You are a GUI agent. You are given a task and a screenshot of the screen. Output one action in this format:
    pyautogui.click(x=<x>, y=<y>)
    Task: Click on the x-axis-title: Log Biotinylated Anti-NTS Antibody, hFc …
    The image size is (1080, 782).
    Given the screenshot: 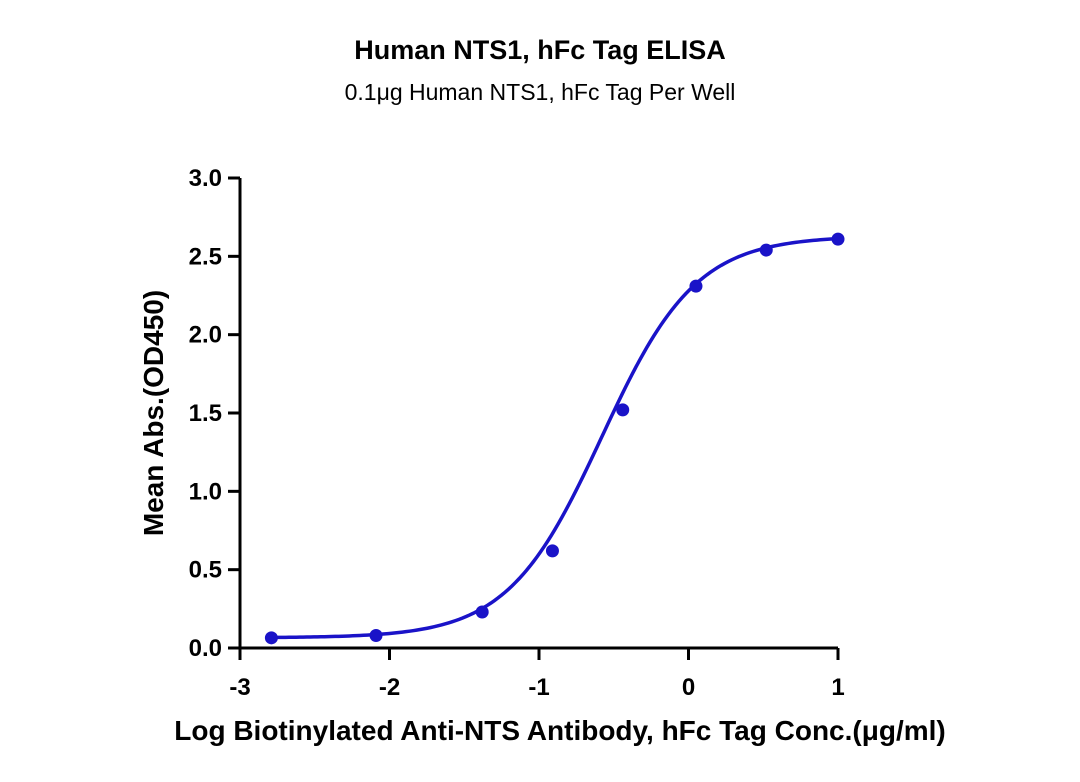 What is the action you would take?
    pyautogui.click(x=560, y=730)
    